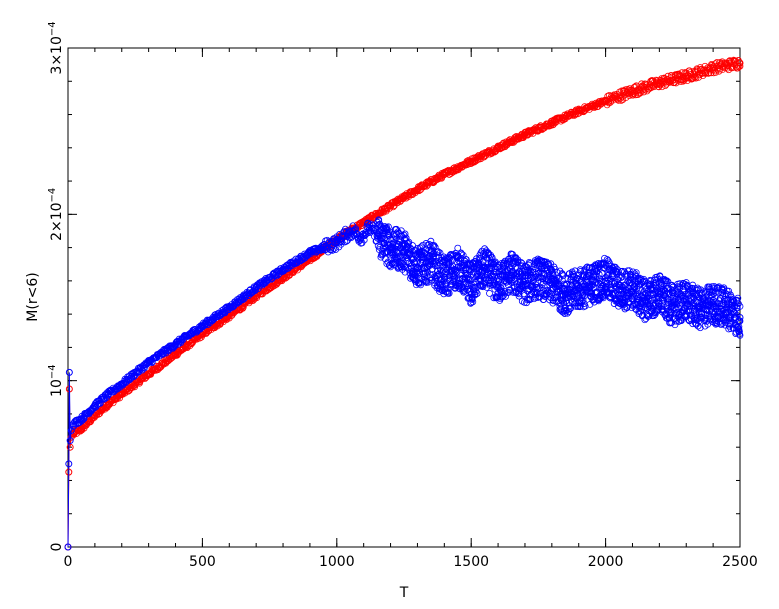 This screenshot has height=609, width=779. I want to click on y-axis-label: M(r<6), so click(33, 296).